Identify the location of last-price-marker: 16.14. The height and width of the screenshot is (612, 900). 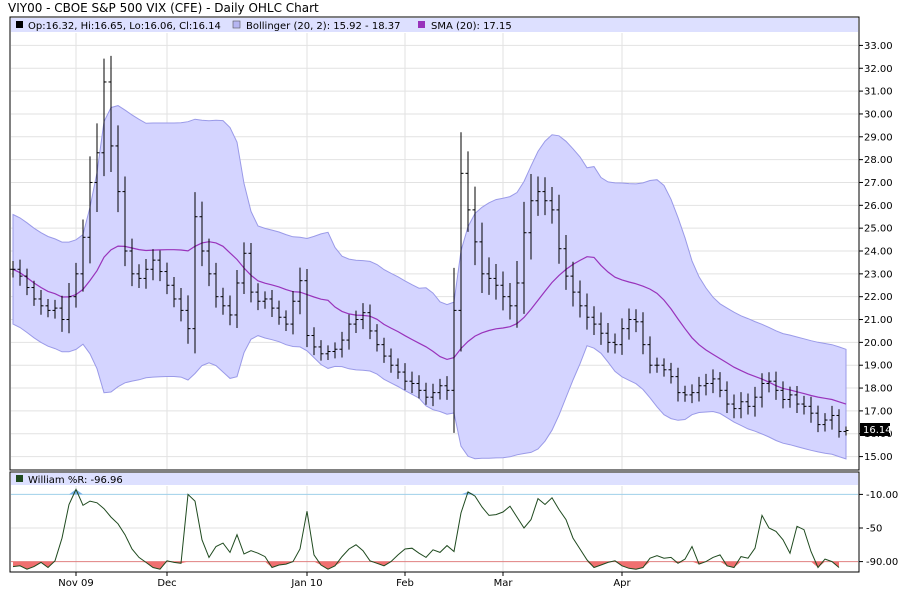
(876, 429).